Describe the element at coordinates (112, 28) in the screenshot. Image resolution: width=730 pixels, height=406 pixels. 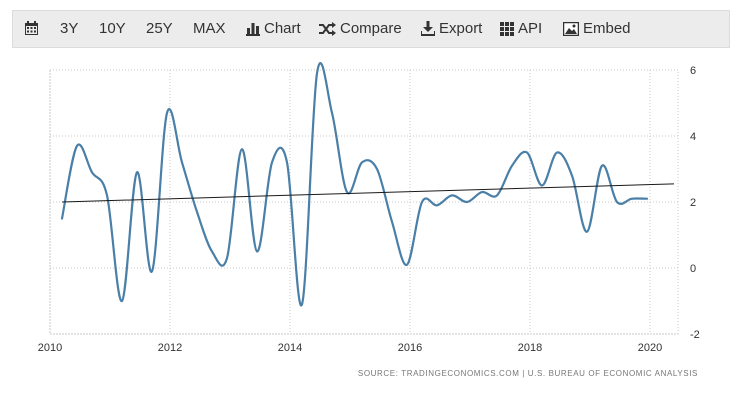
I see `range-10y-button: 10Y` at that location.